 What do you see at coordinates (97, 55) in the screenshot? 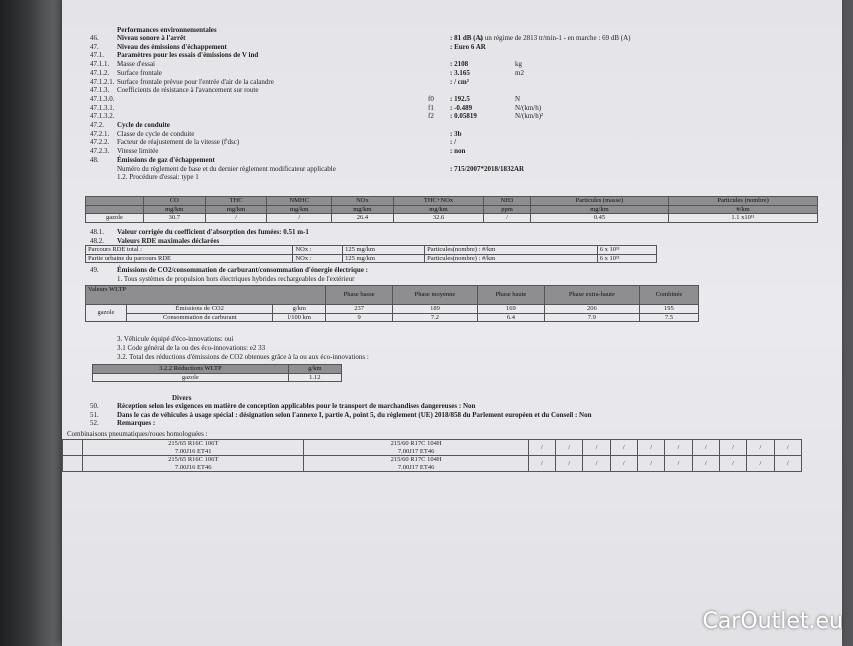
I see `item-number: 47.1.` at bounding box center [97, 55].